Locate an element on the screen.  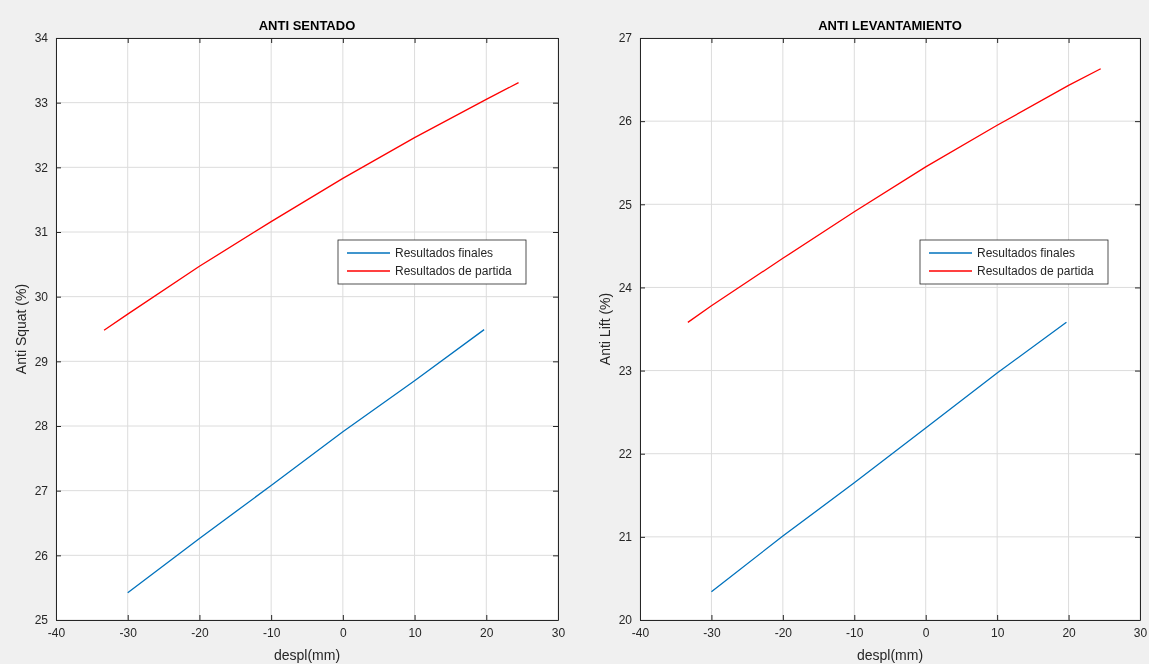
y-tick-label: 29 is located at coordinates (41, 361).